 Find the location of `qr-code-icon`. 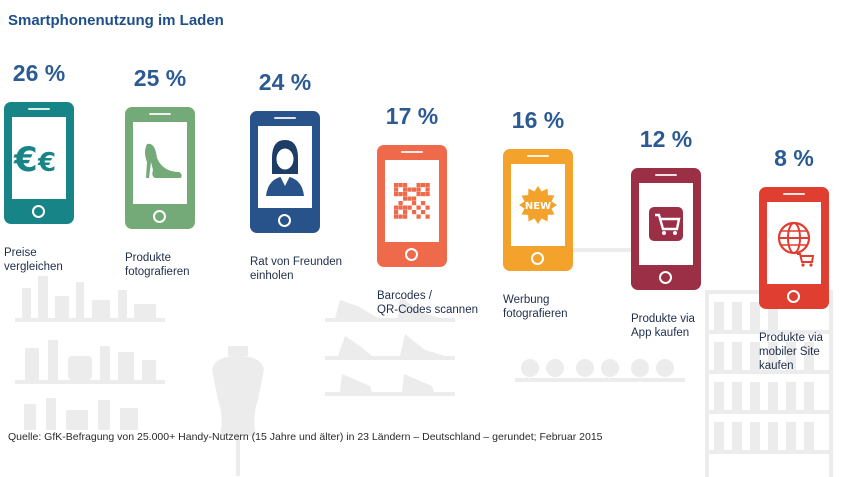

qr-code-icon is located at coordinates (412, 200).